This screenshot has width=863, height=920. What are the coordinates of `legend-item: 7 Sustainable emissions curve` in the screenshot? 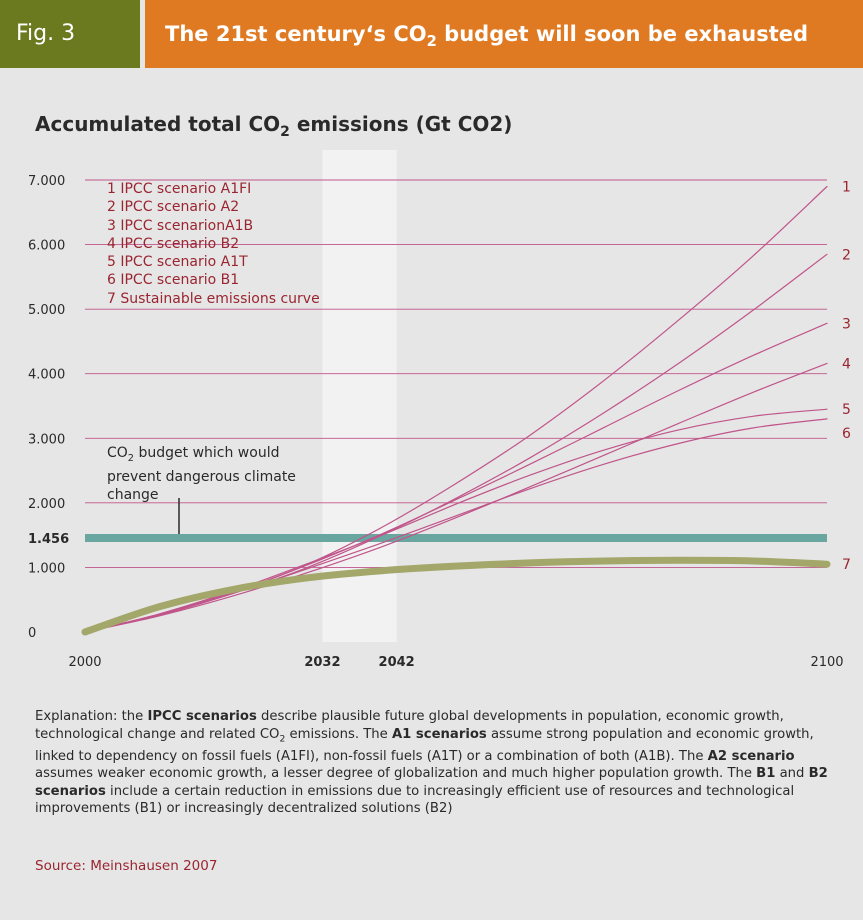 It's located at (213, 299).